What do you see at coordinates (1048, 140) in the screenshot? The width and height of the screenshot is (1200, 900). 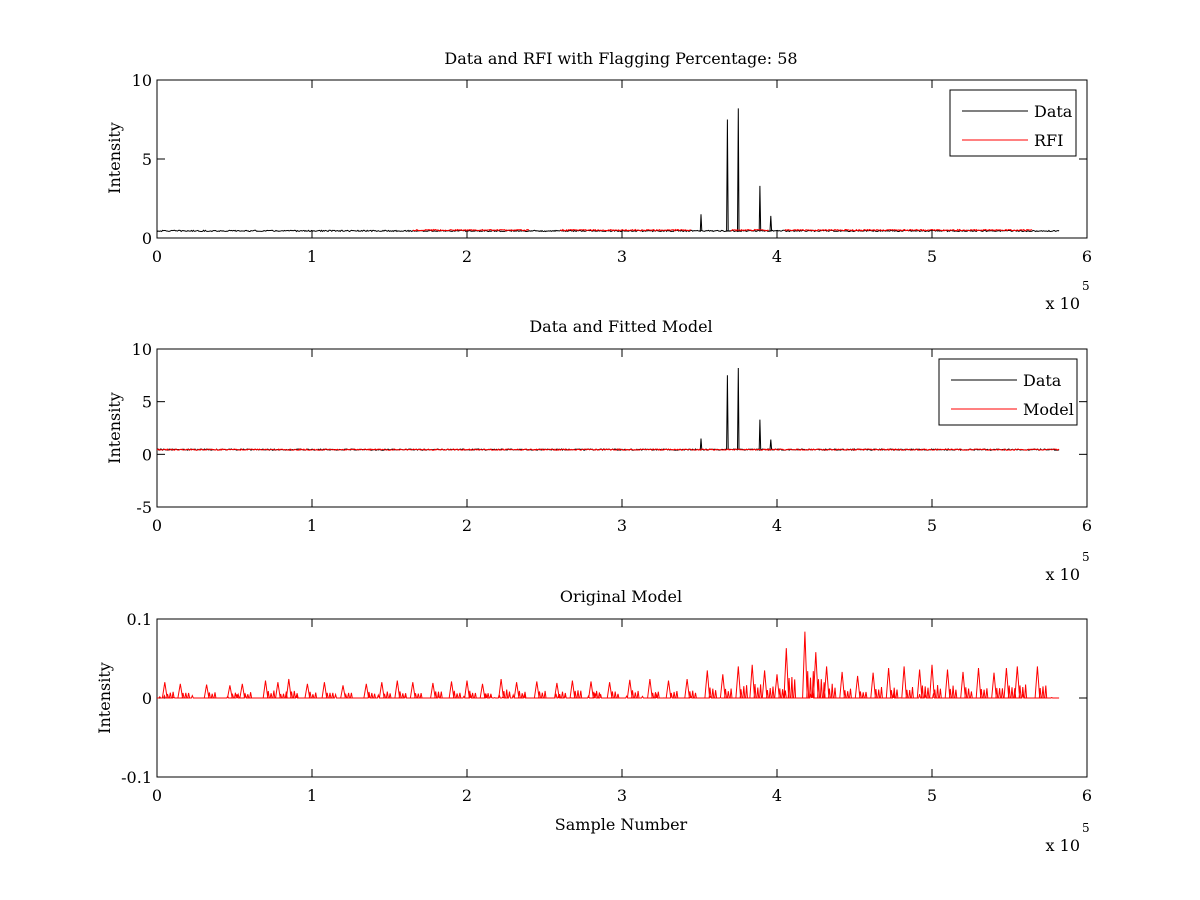 I see `panel-1-legend-label: RFI` at bounding box center [1048, 140].